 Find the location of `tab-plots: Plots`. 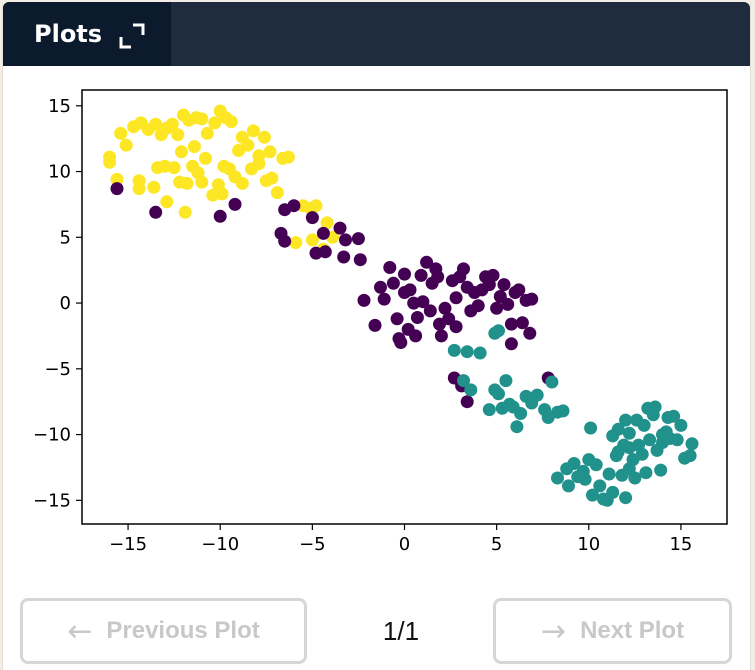

tab-plots: Plots is located at coordinates (87, 34).